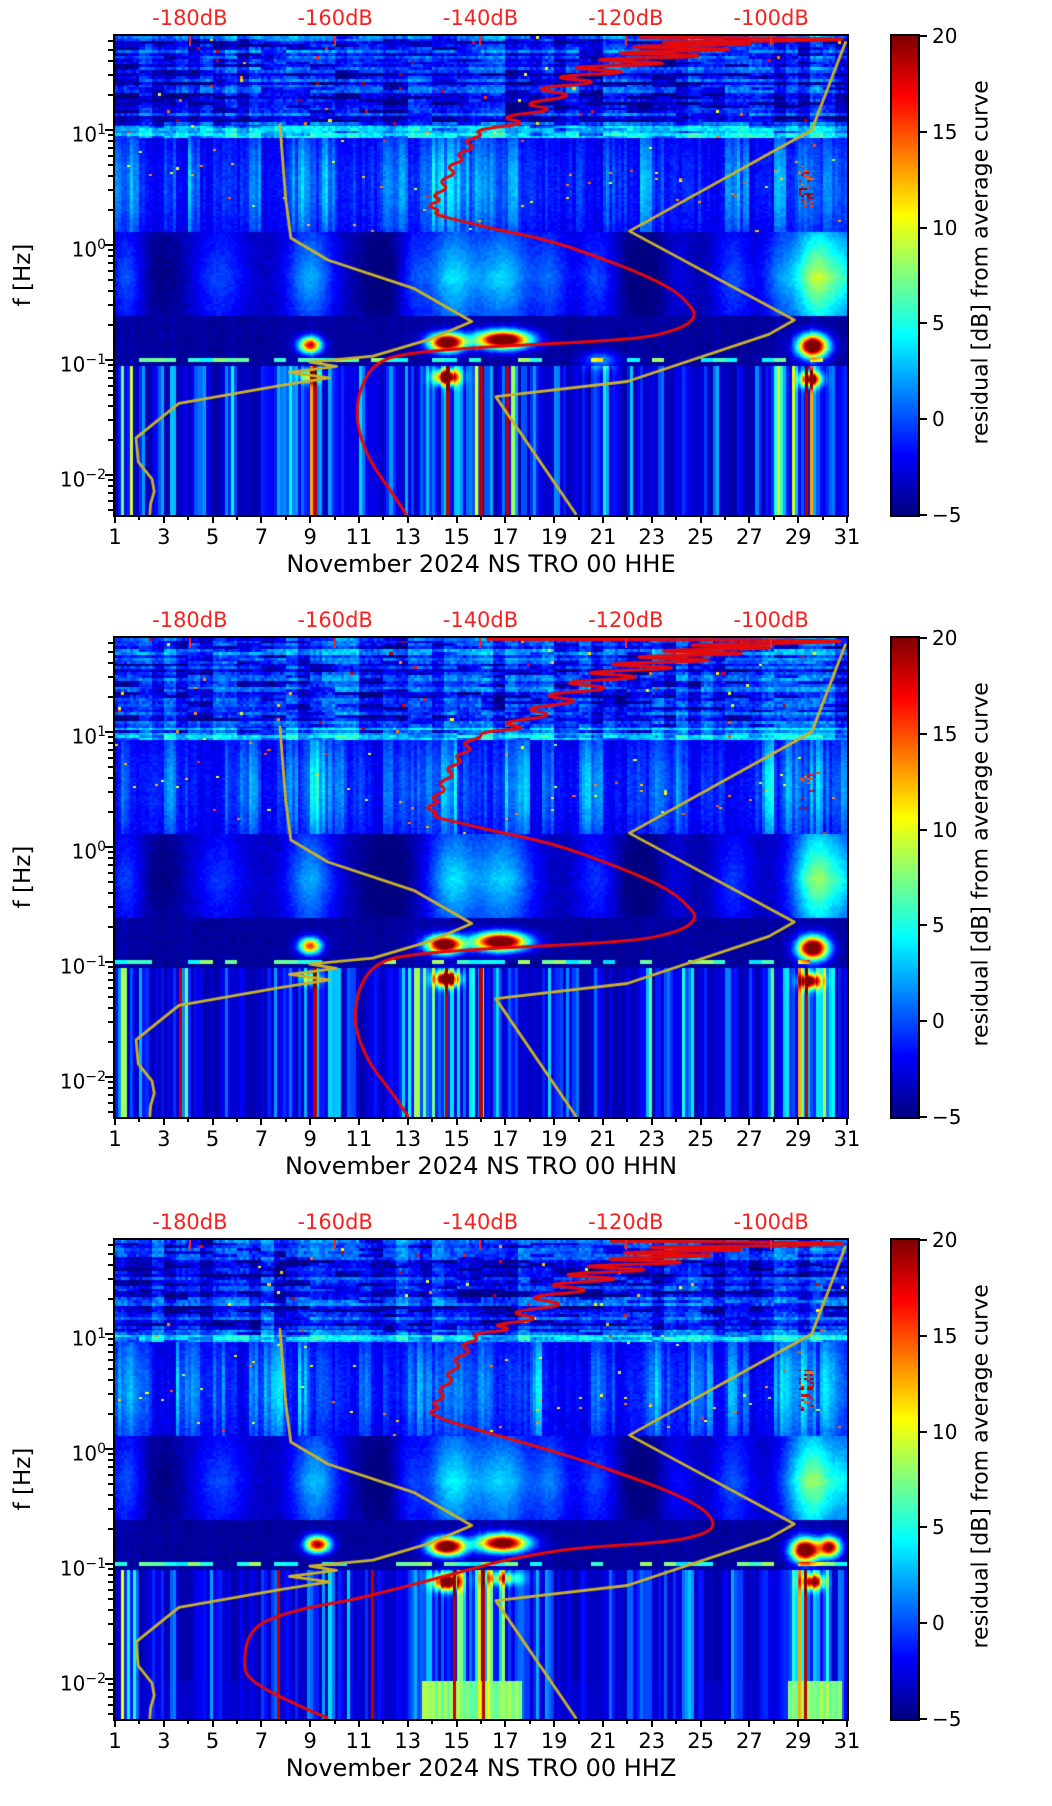 The width and height of the screenshot is (1052, 1806). Describe the element at coordinates (947, 515) in the screenshot. I see `colorbar-tick-label: −5` at that location.